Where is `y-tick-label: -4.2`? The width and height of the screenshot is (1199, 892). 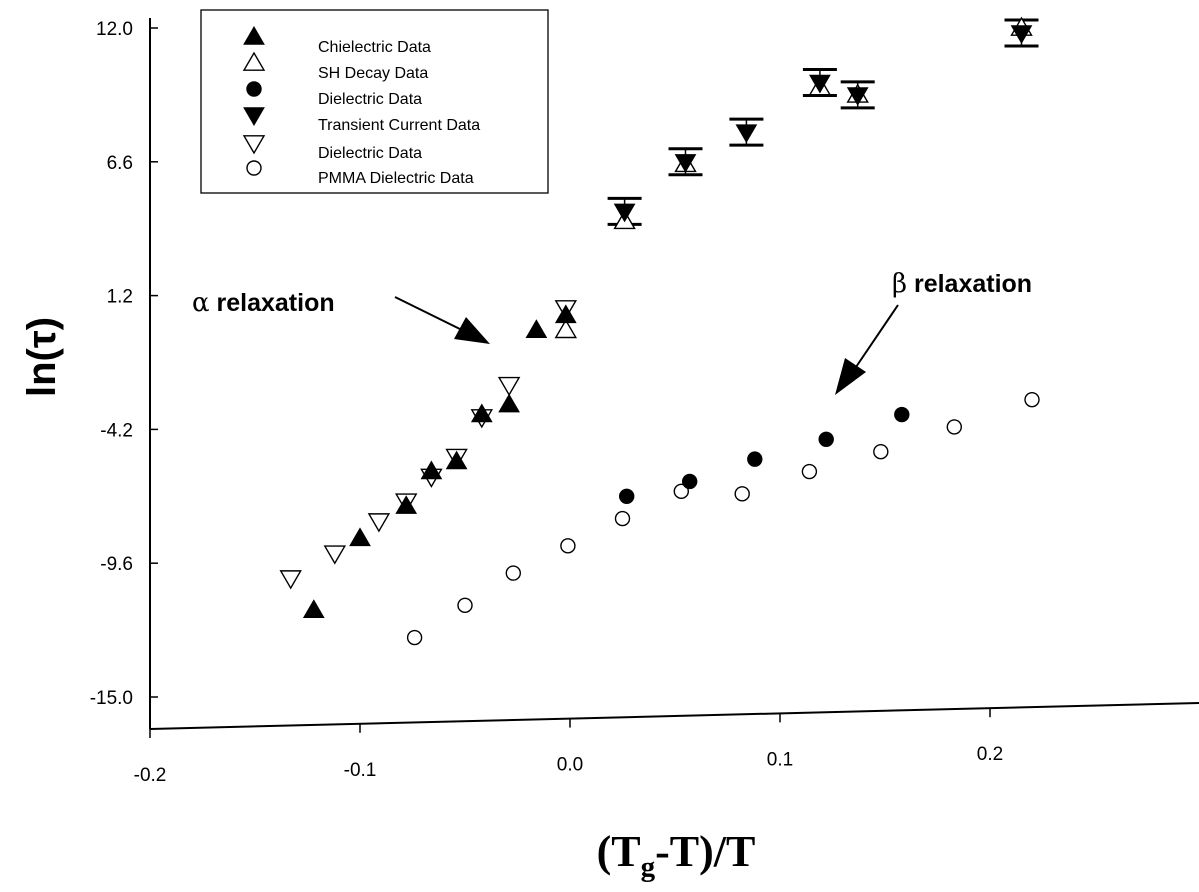 y-tick-label: -4.2 is located at coordinates (116, 430).